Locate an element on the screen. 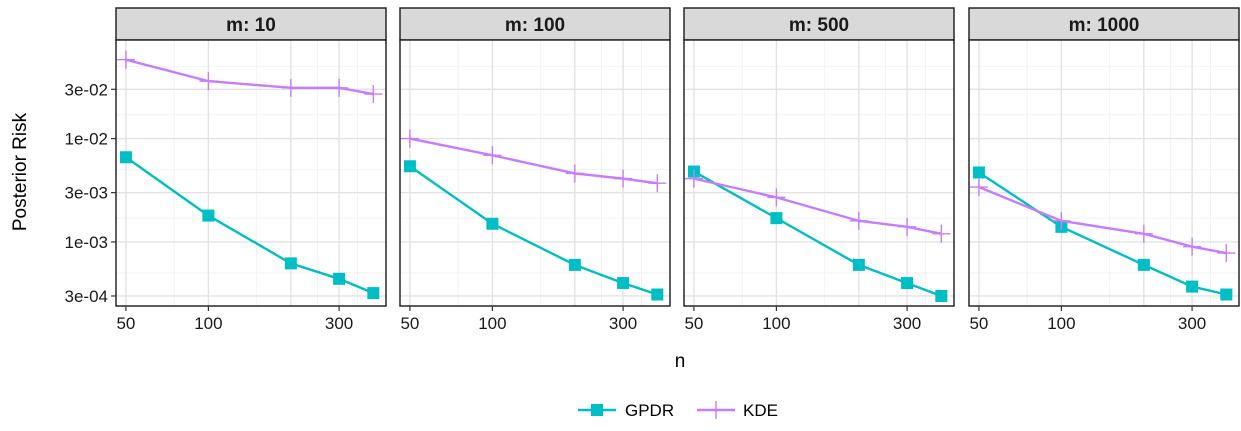 This screenshot has width=1241, height=431. legend-label: KDE is located at coordinates (760, 410).